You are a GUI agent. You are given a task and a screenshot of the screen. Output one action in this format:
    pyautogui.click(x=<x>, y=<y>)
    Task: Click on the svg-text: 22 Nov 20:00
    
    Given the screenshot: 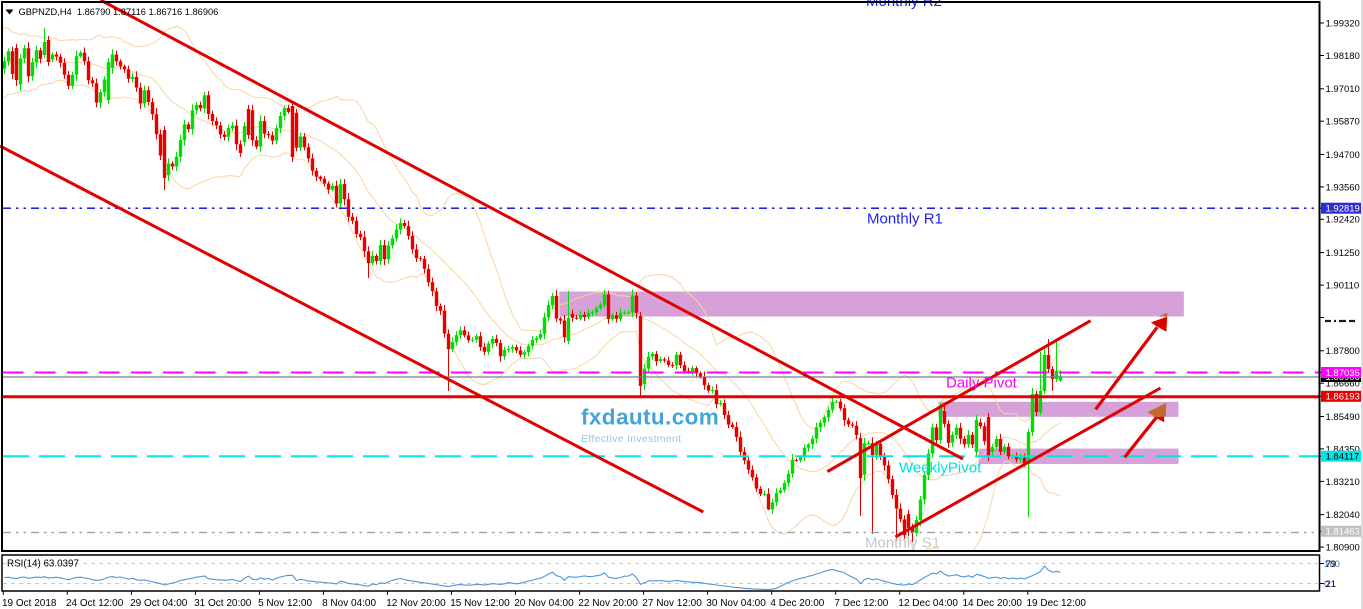 What is the action you would take?
    pyautogui.click(x=608, y=603)
    